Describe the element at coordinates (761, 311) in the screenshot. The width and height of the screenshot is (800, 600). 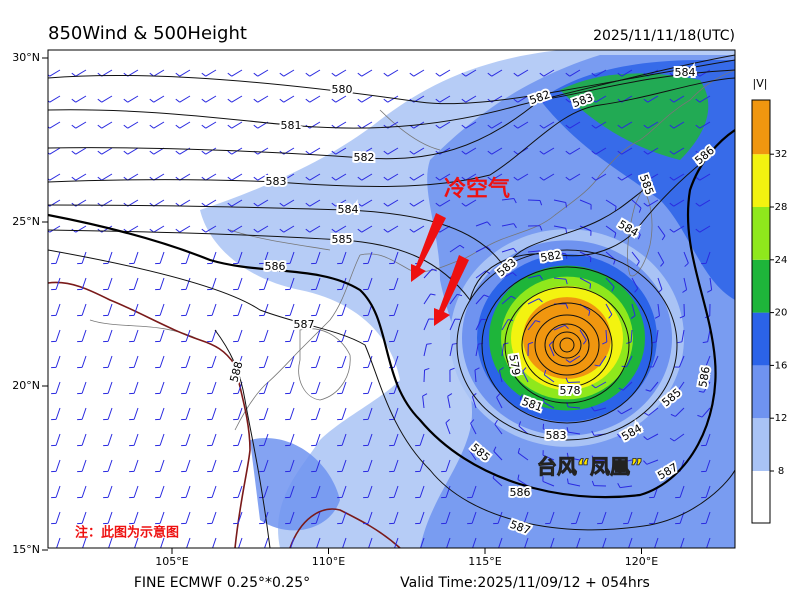
I see `colorbar-frame` at that location.